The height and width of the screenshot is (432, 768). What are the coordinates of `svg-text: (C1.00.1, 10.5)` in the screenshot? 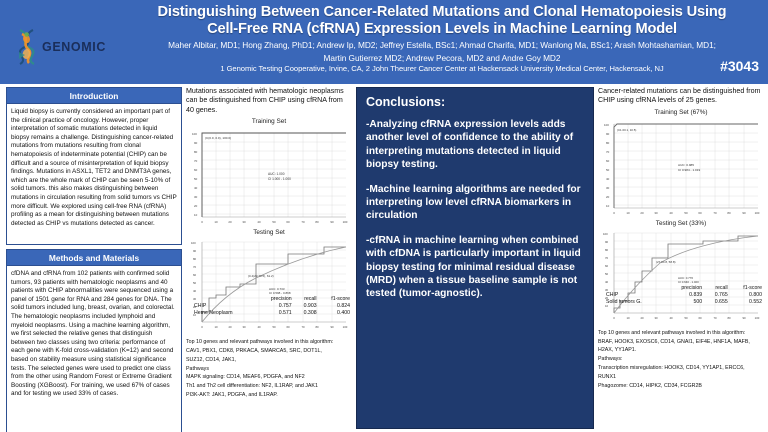 It's located at (626, 130).